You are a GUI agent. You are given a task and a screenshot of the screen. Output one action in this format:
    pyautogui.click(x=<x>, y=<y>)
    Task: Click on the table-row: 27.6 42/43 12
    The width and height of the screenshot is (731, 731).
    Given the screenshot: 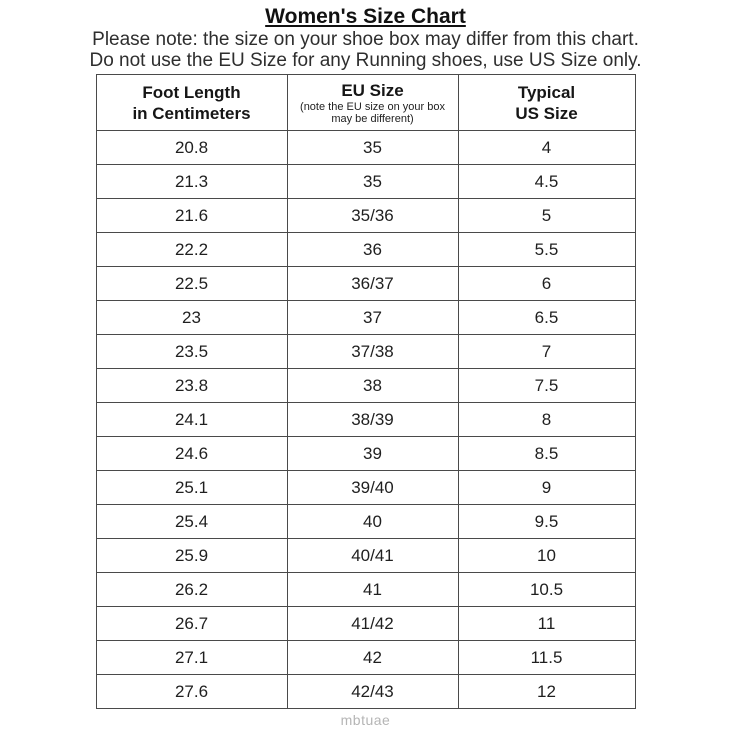 What is the action you would take?
    pyautogui.click(x=365, y=691)
    